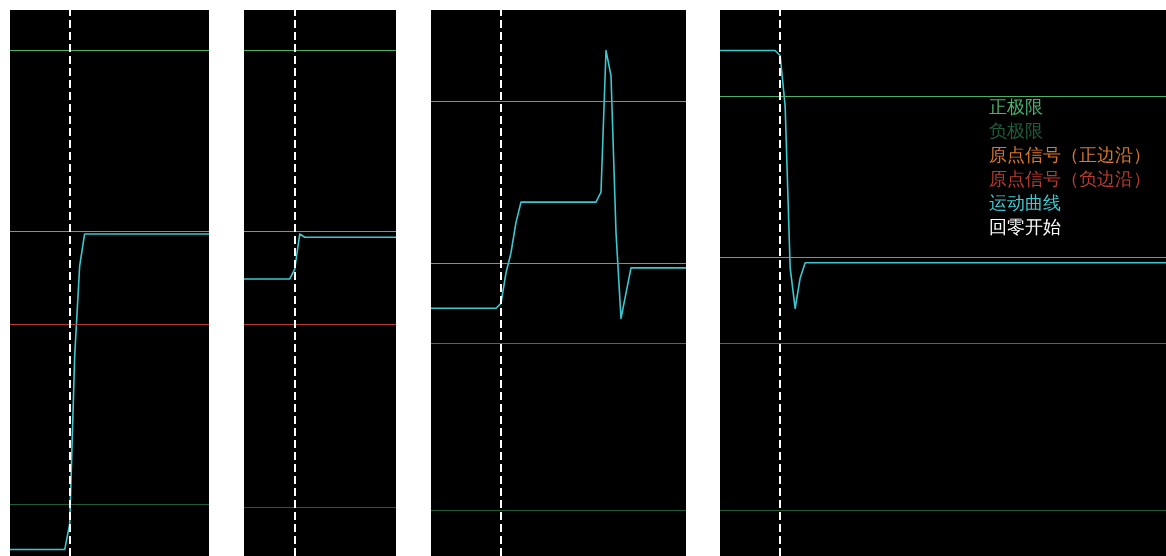  I want to click on text: 回零开始, so click(1025, 226).